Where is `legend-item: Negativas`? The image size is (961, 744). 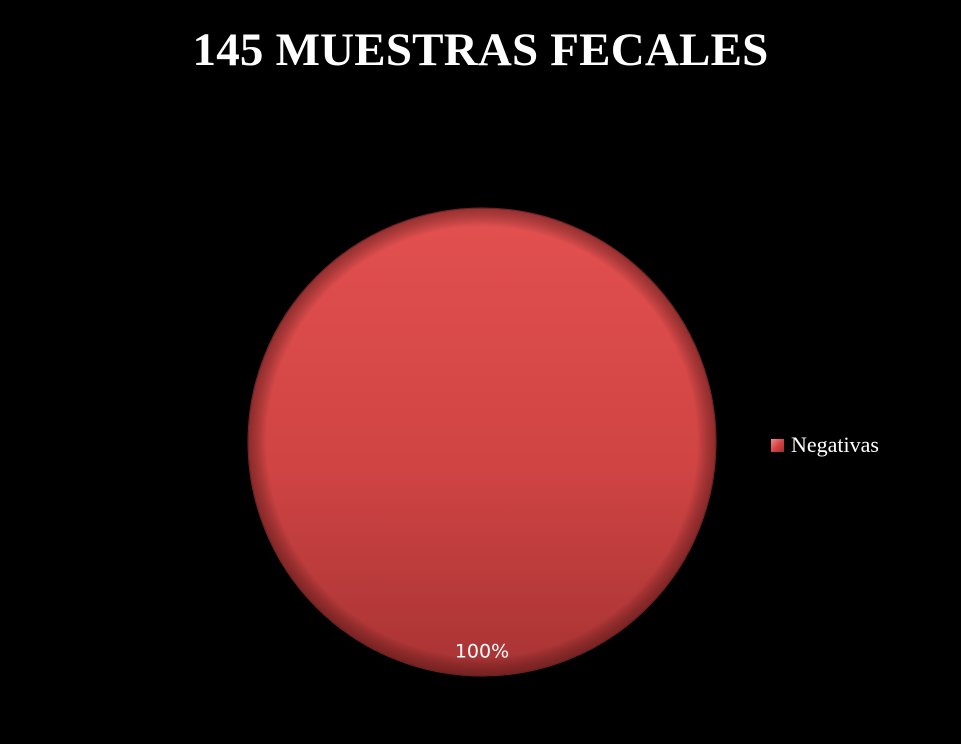 legend-item: Negativas is located at coordinates (825, 445).